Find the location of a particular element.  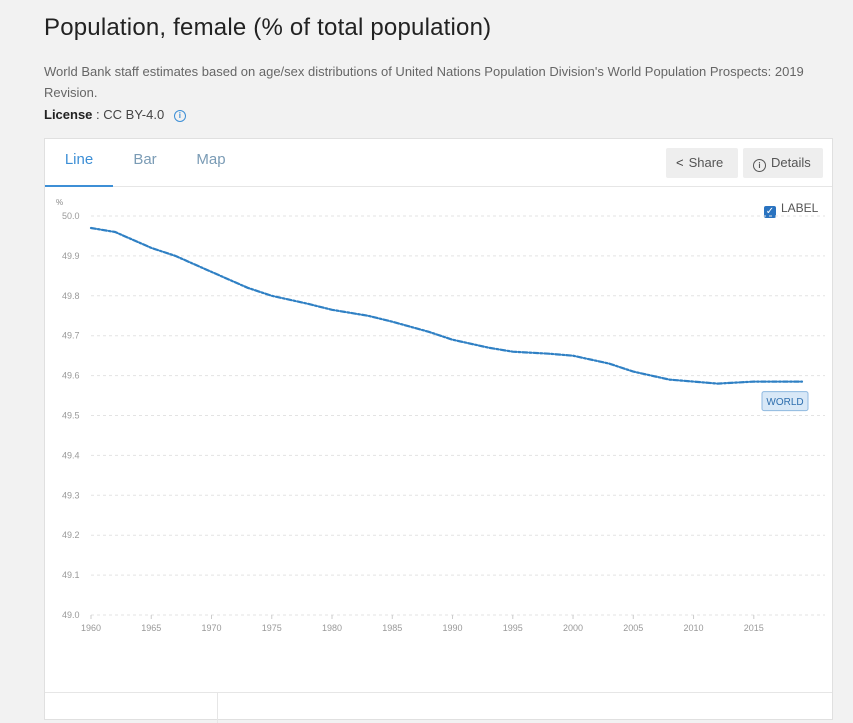

license-value: : CC BY-4.0 is located at coordinates (130, 114).